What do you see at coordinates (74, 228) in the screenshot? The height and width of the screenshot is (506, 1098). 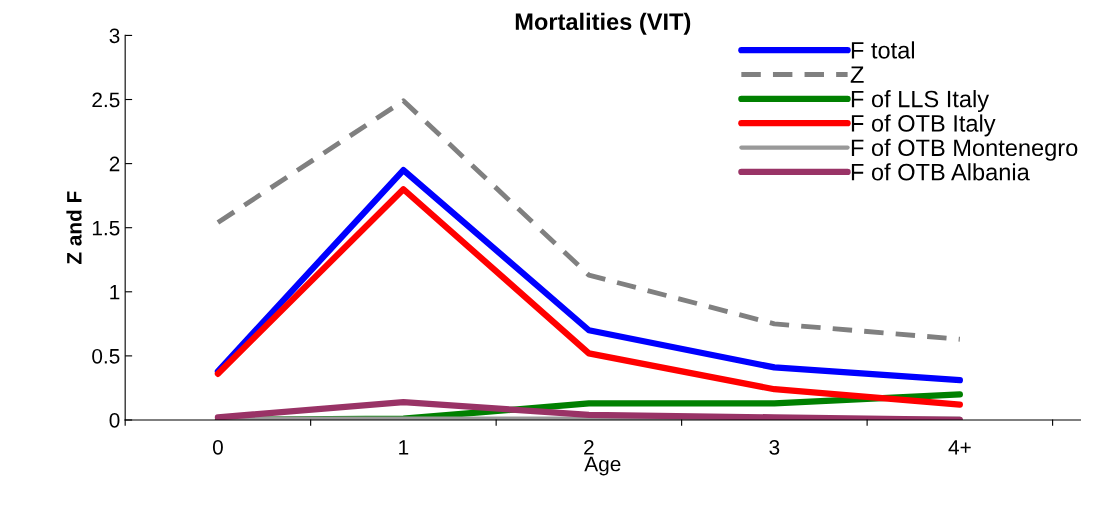 I see `y-axis-title: Z and F` at bounding box center [74, 228].